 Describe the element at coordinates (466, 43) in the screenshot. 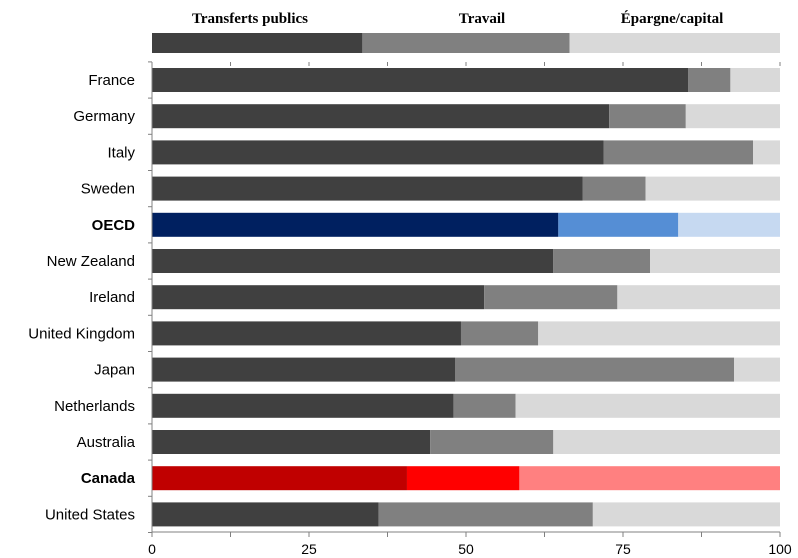

I see `legend-swatch-travail` at that location.